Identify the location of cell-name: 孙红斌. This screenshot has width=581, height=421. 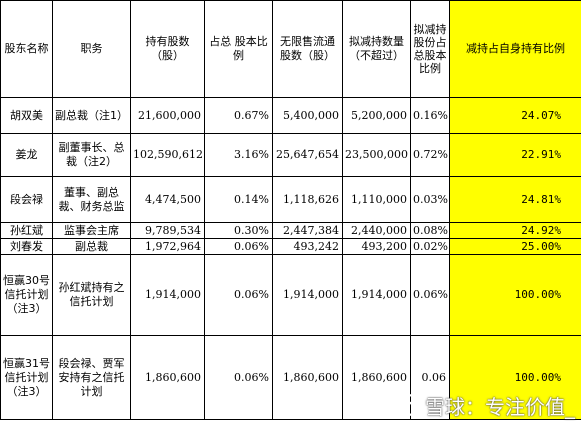
(26, 230).